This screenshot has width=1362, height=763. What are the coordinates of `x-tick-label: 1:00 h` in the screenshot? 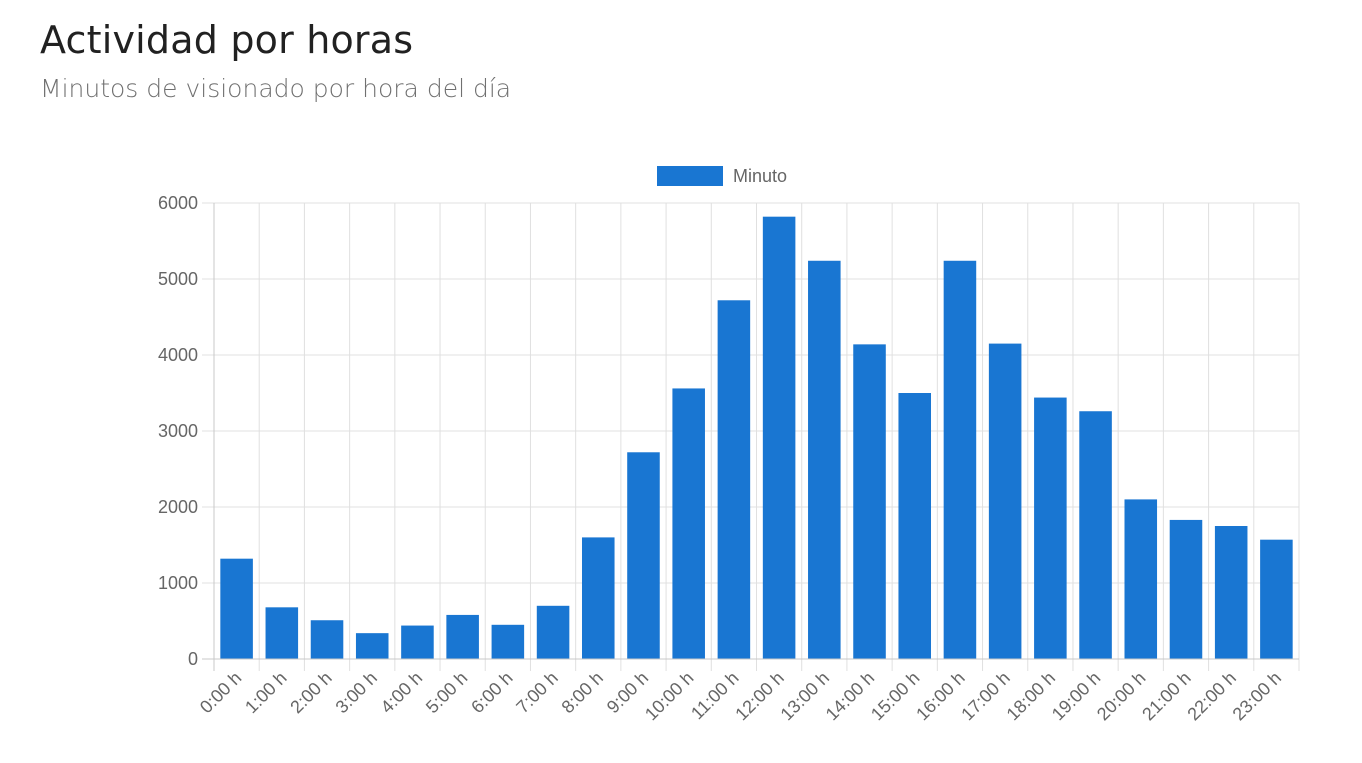 It's located at (266, 693).